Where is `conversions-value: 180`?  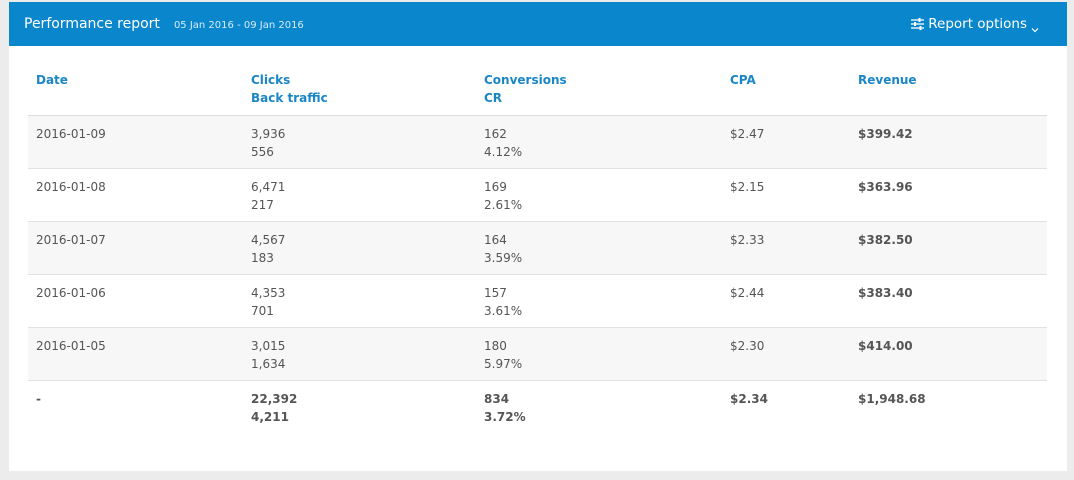 conversions-value: 180 is located at coordinates (495, 345).